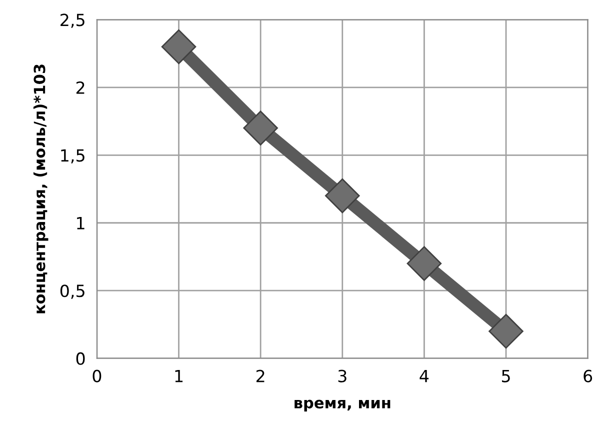 The width and height of the screenshot is (606, 437). Describe the element at coordinates (97, 376) in the screenshot. I see `x-tick-label: 0` at that location.